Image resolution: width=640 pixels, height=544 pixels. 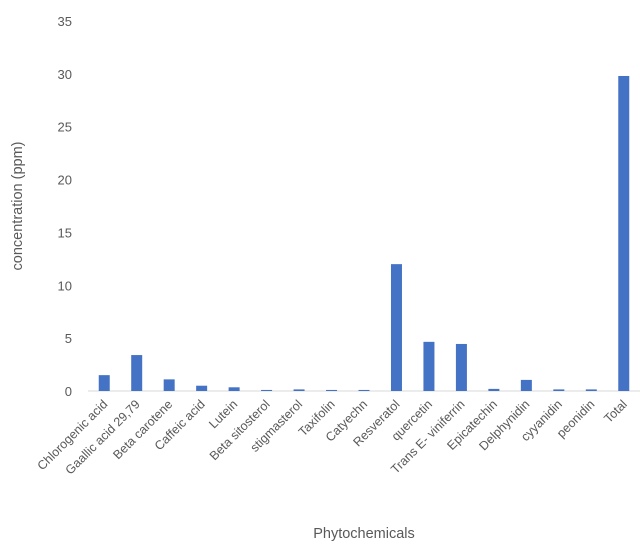 I want to click on y-tick-label: 30, so click(x=65, y=74).